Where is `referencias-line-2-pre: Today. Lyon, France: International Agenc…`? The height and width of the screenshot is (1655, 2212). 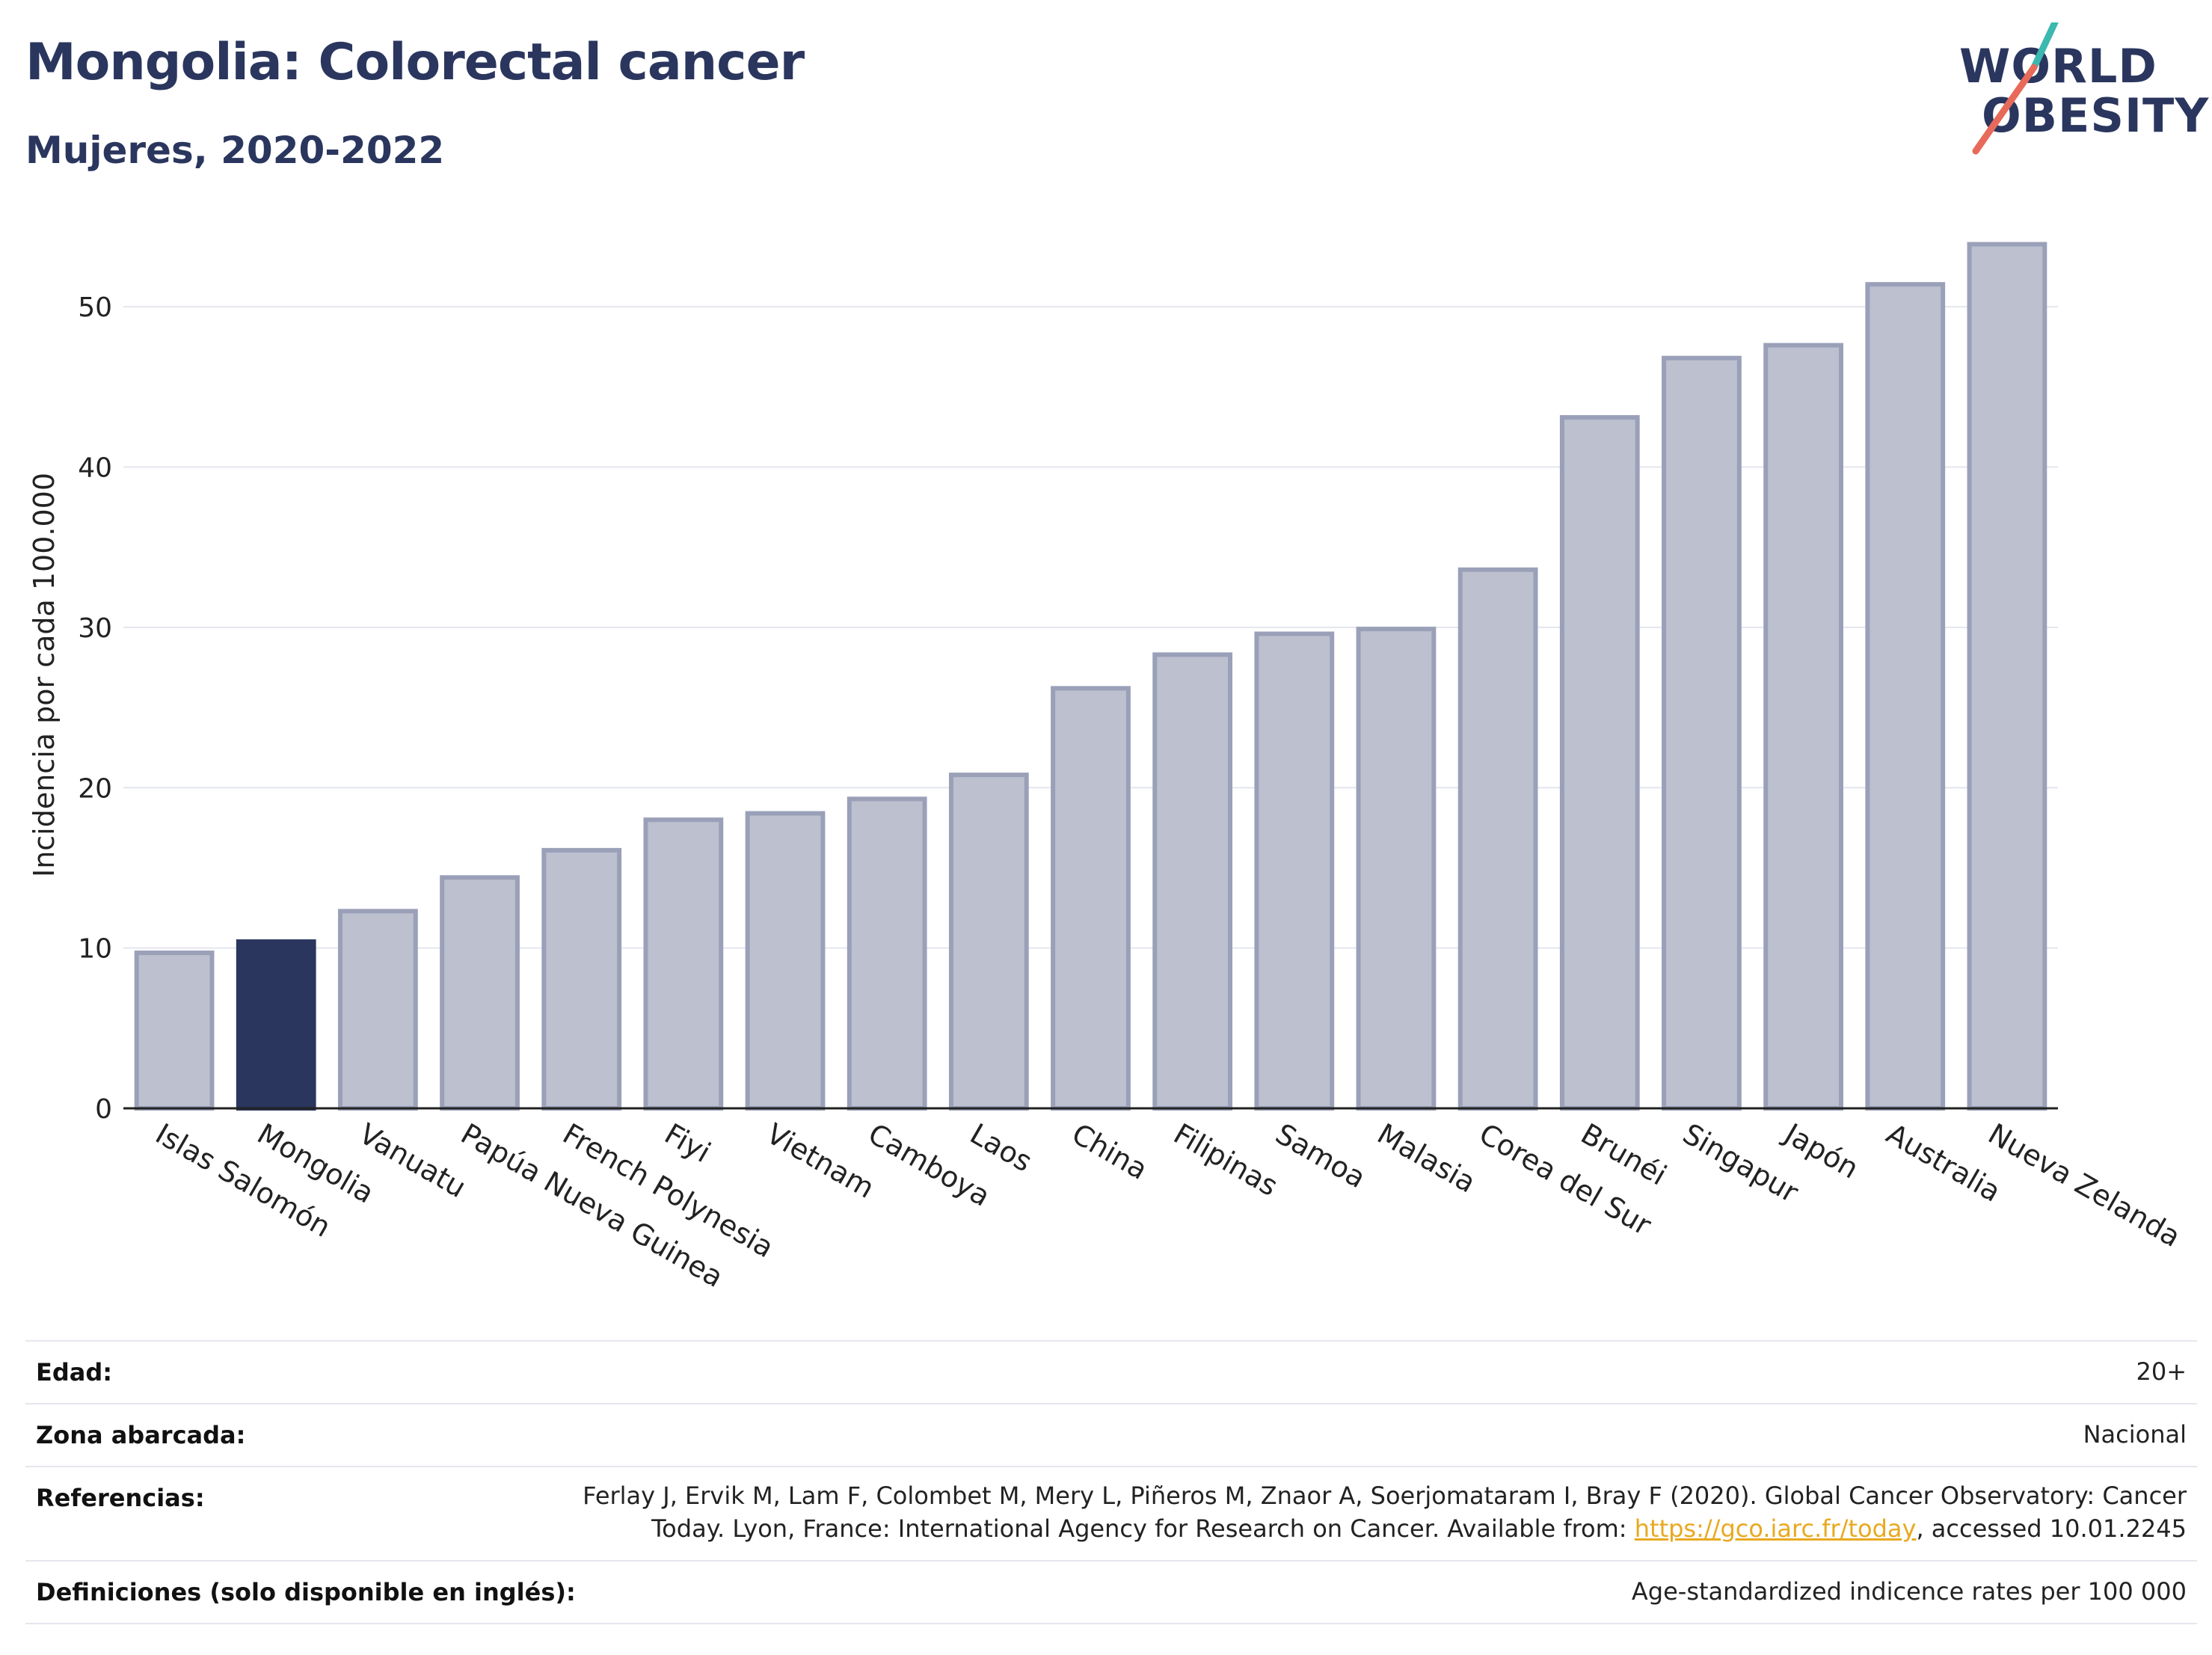
referencias-line-2-pre: Today. Lyon, France: International Agenc… is located at coordinates (1143, 1528).